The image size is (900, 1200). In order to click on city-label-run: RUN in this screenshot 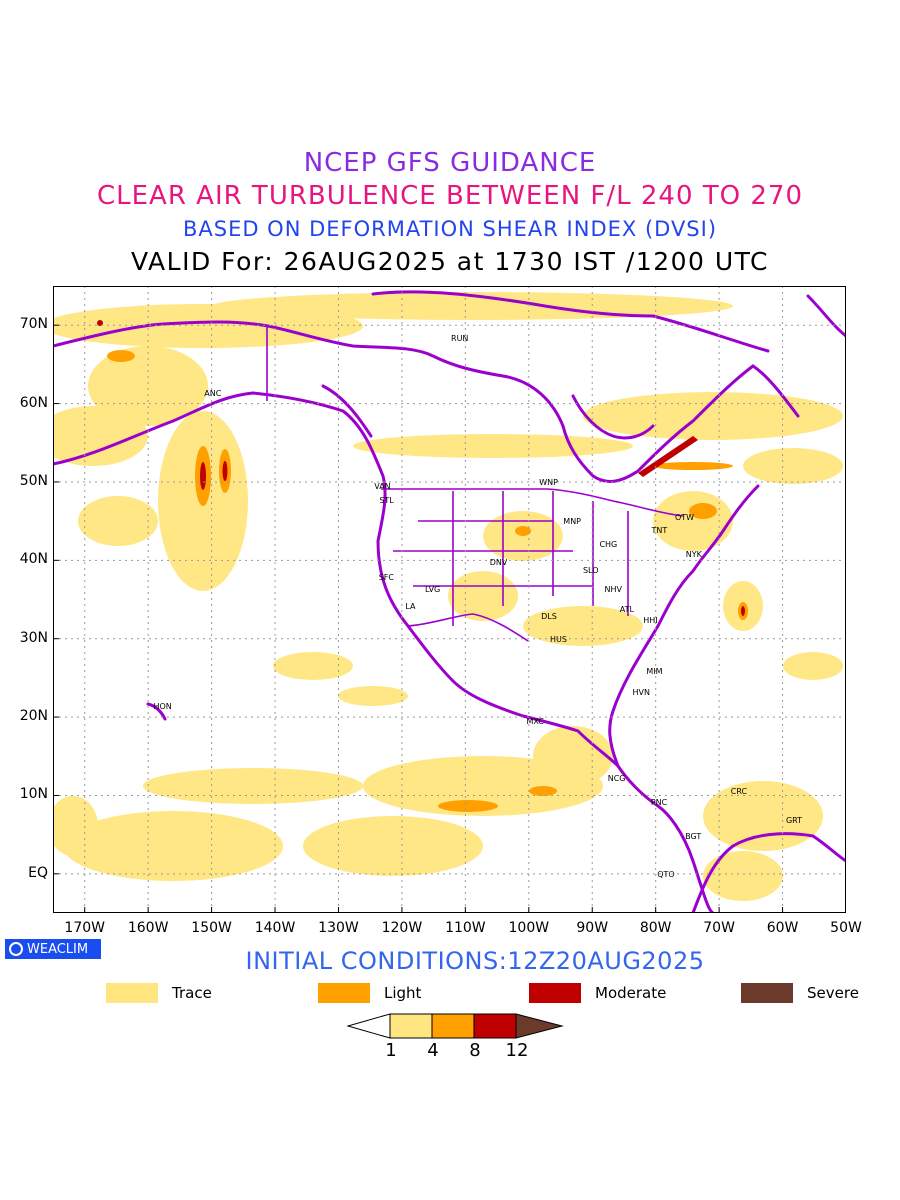, I will do `click(460, 338)`.